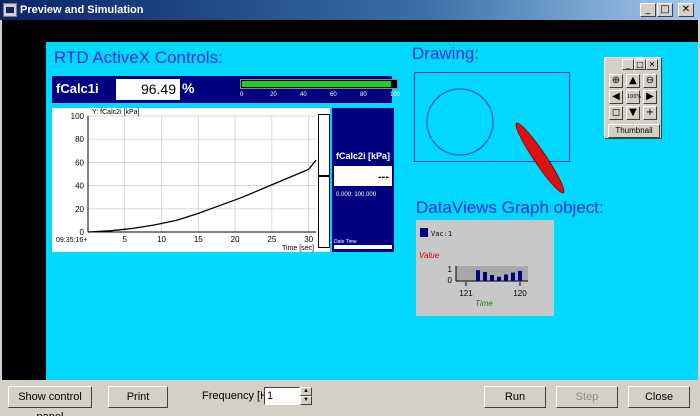 This screenshot has height=416, width=700. What do you see at coordinates (202, 196) in the screenshot?
I see `trend-series-line` at bounding box center [202, 196].